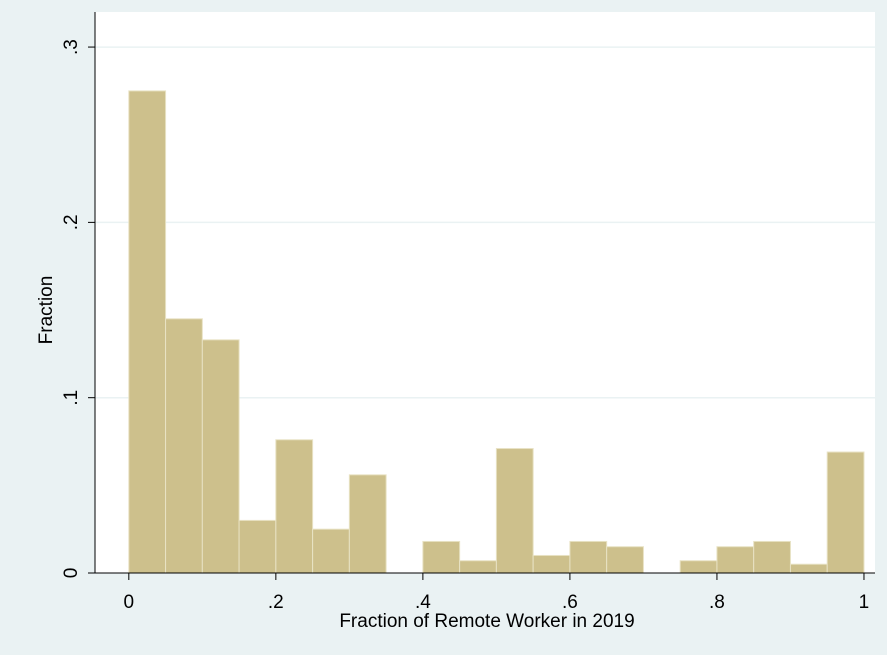  What do you see at coordinates (71, 573) in the screenshot?
I see `y-tick-label: 0` at bounding box center [71, 573].